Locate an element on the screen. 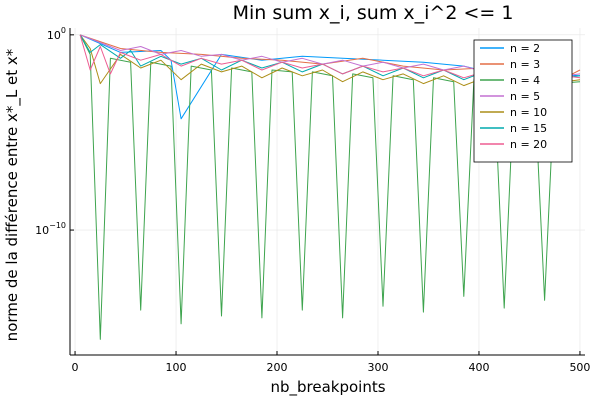 Image resolution: width=600 pixels, height=400 pixels. x-axis-label: nb_breakpoints is located at coordinates (327, 387).